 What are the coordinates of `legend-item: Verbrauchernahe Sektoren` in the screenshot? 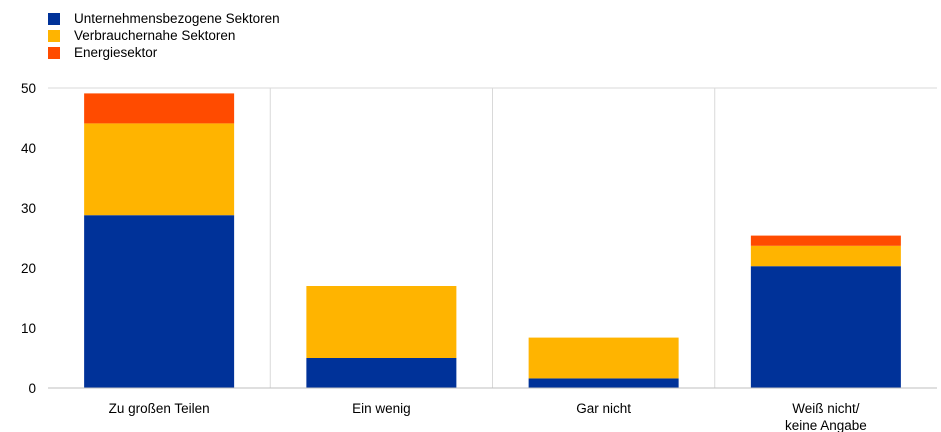 It's located at (164, 35).